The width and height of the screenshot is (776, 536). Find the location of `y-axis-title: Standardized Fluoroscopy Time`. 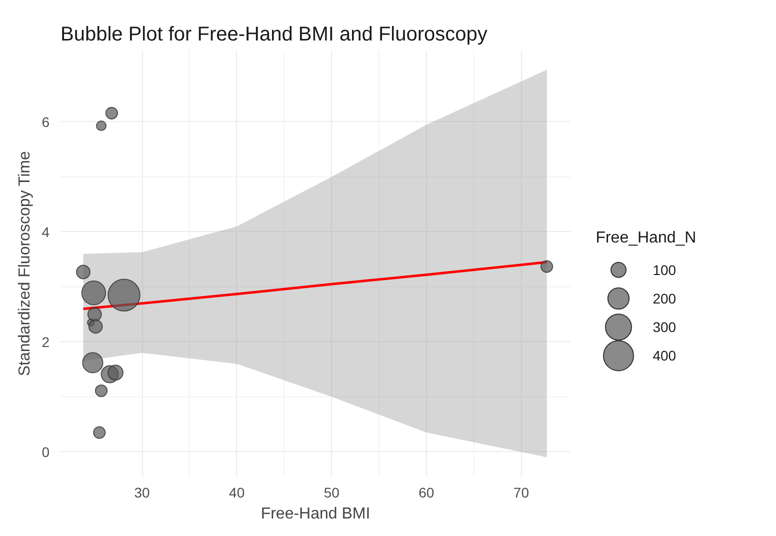

y-axis-title: Standardized Fluoroscopy Time is located at coordinates (25, 263).